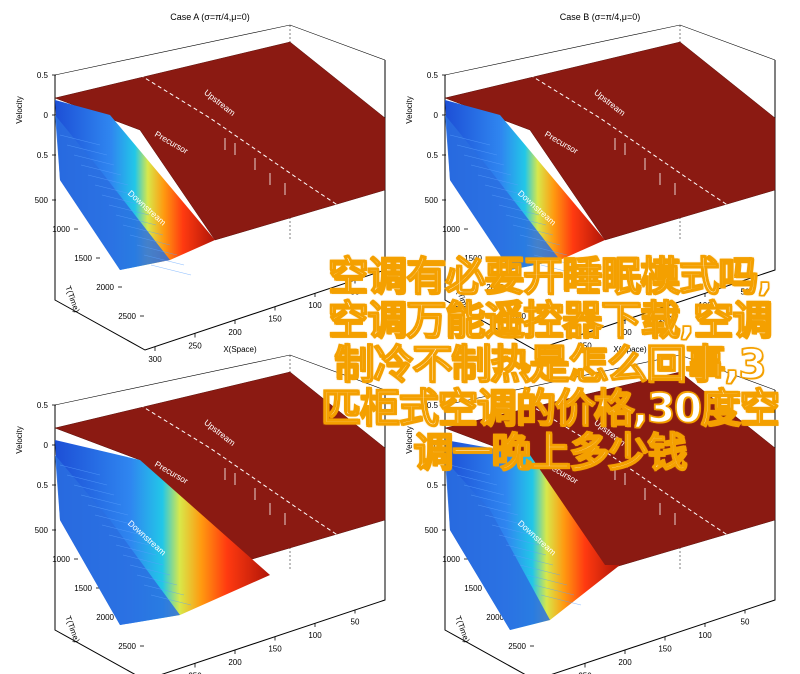 The image size is (800, 674). What do you see at coordinates (610, 141) in the screenshot?
I see `surface-upstream` at bounding box center [610, 141].